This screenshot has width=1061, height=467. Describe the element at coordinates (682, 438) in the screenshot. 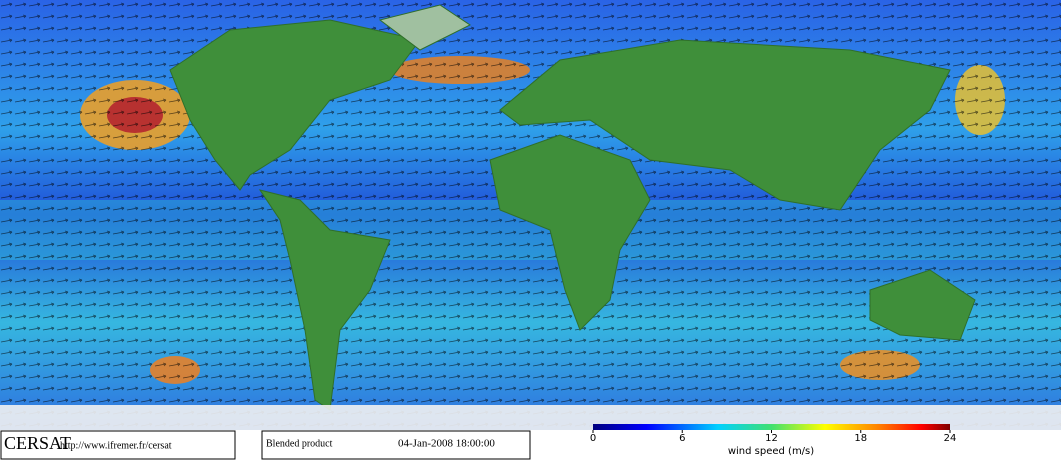

I see `colorbar-tick-label: 6` at that location.